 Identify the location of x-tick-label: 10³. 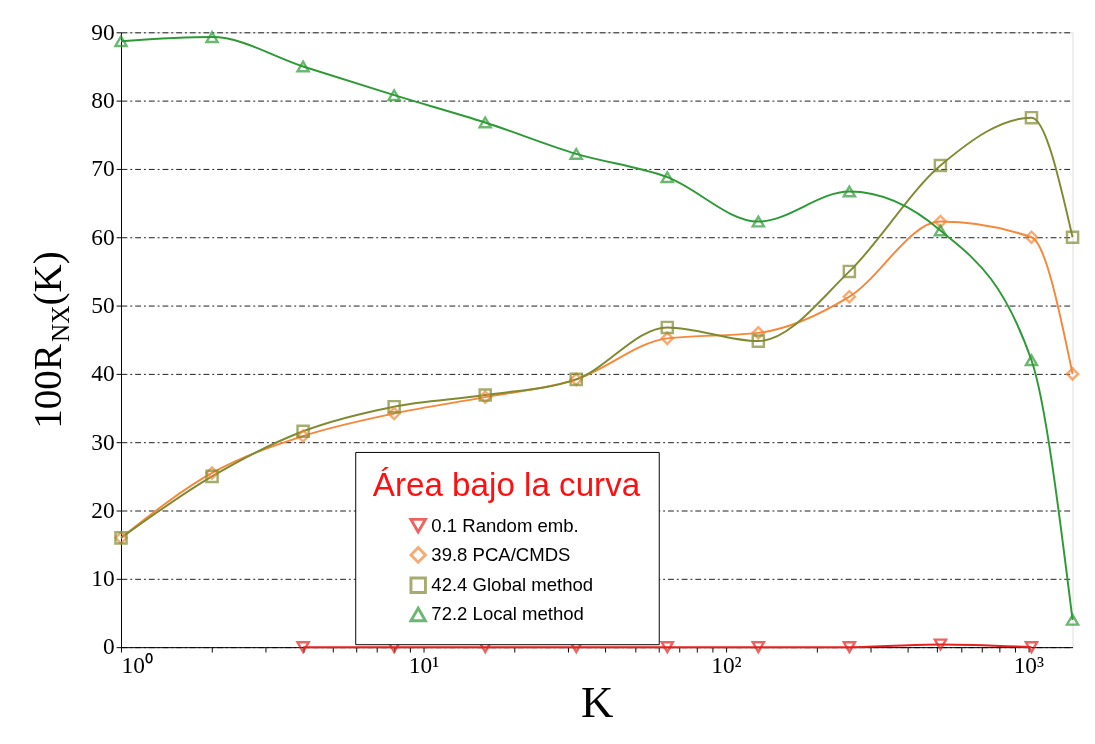
(1029, 665).